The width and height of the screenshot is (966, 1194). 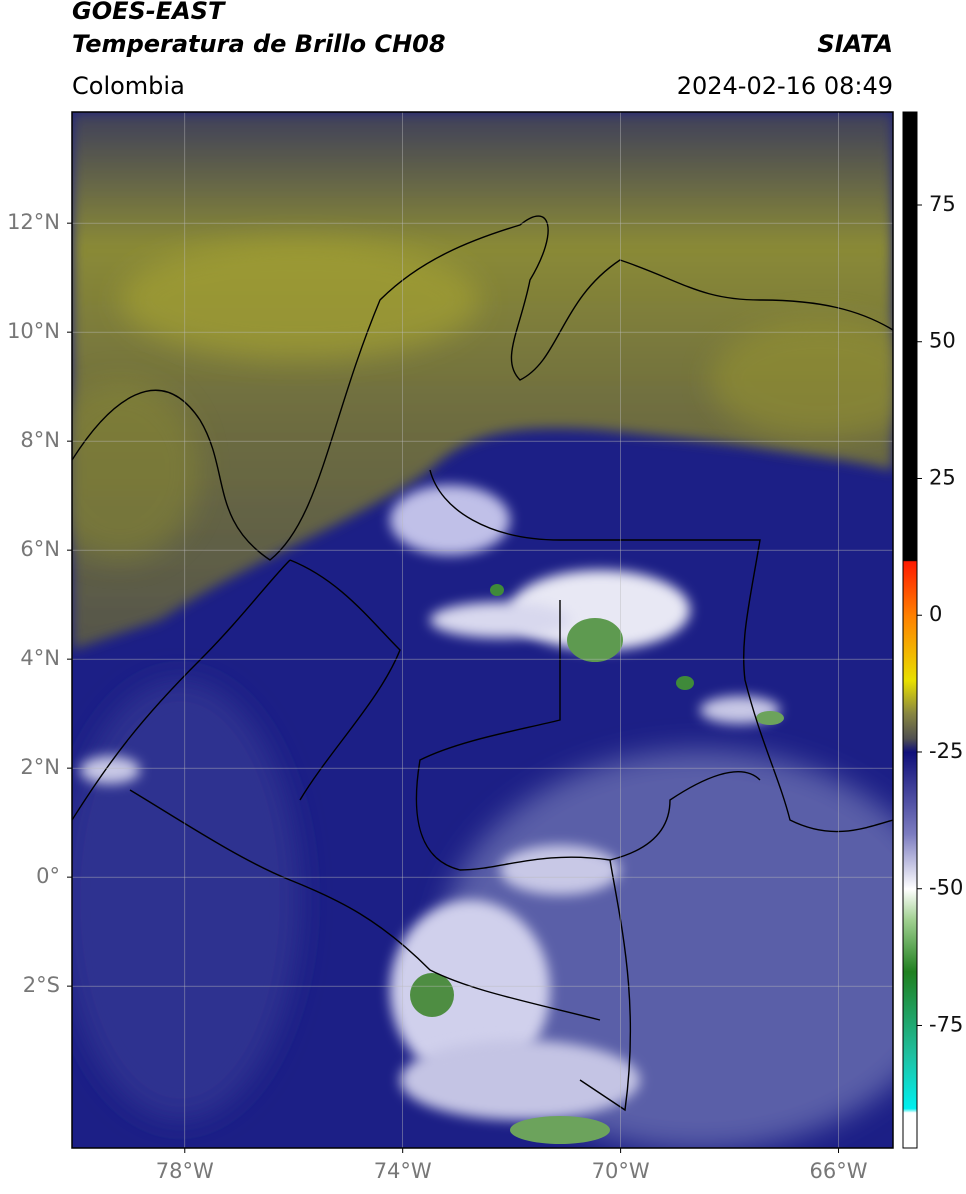 I want to click on source: SIATA, so click(x=855, y=44).